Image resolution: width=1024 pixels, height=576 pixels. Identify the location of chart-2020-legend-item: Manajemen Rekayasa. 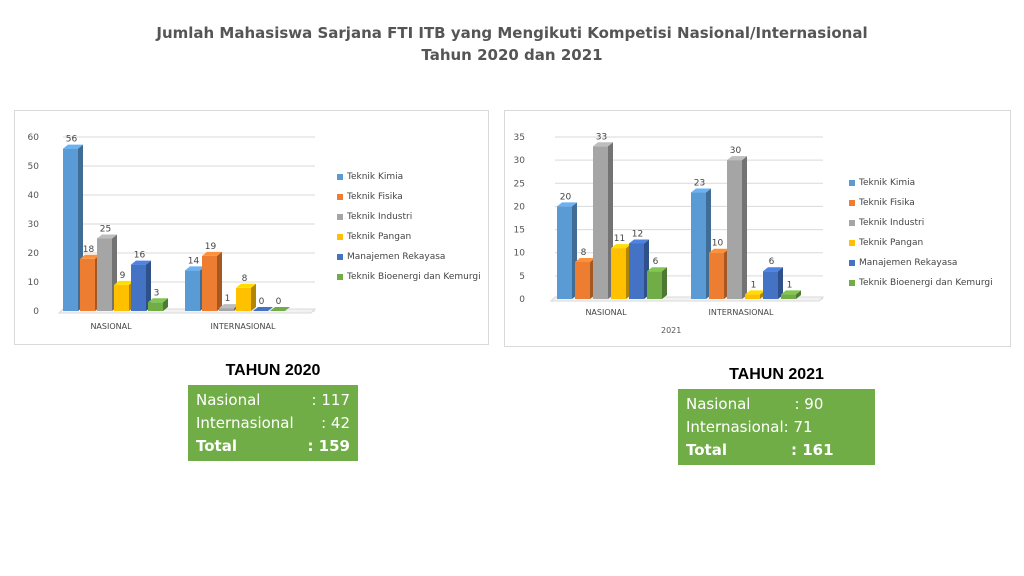
(409, 257).